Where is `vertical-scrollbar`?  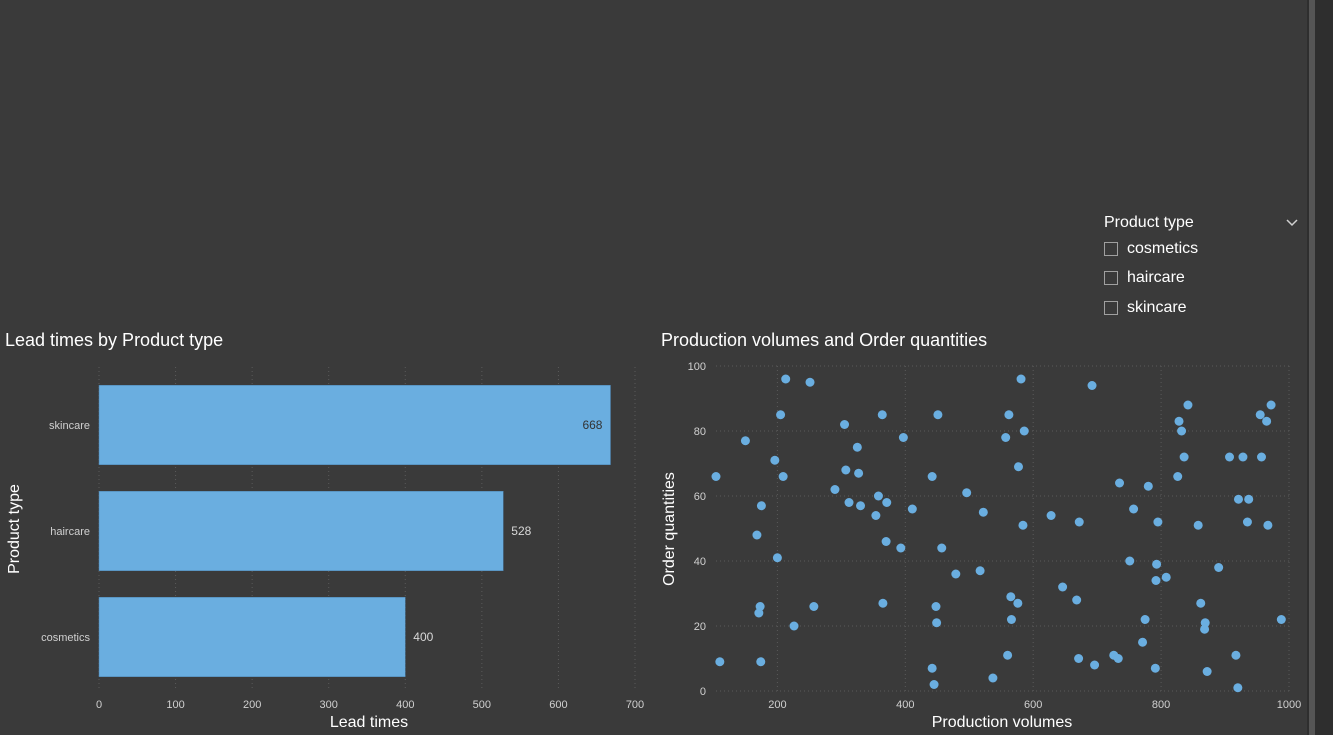
vertical-scrollbar is located at coordinates (1320, 367).